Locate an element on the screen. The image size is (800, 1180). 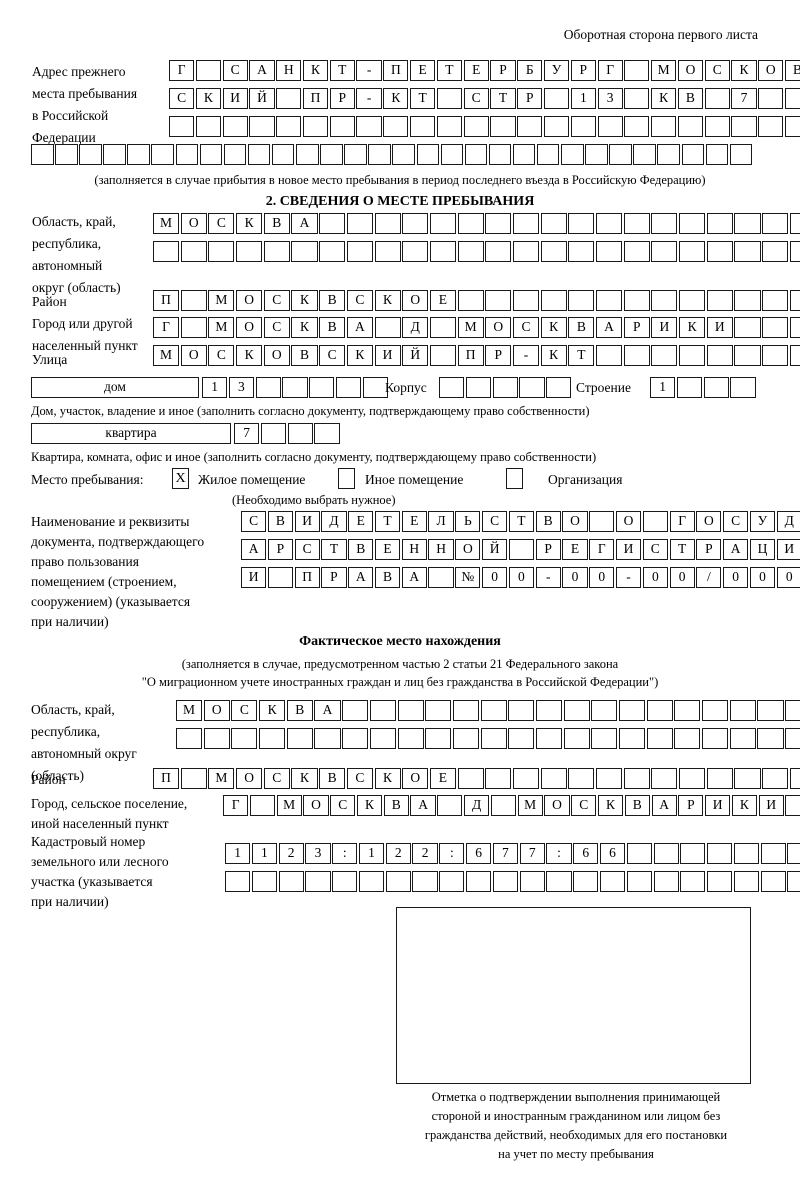
char-cell: 3 is located at coordinates (318, 853).